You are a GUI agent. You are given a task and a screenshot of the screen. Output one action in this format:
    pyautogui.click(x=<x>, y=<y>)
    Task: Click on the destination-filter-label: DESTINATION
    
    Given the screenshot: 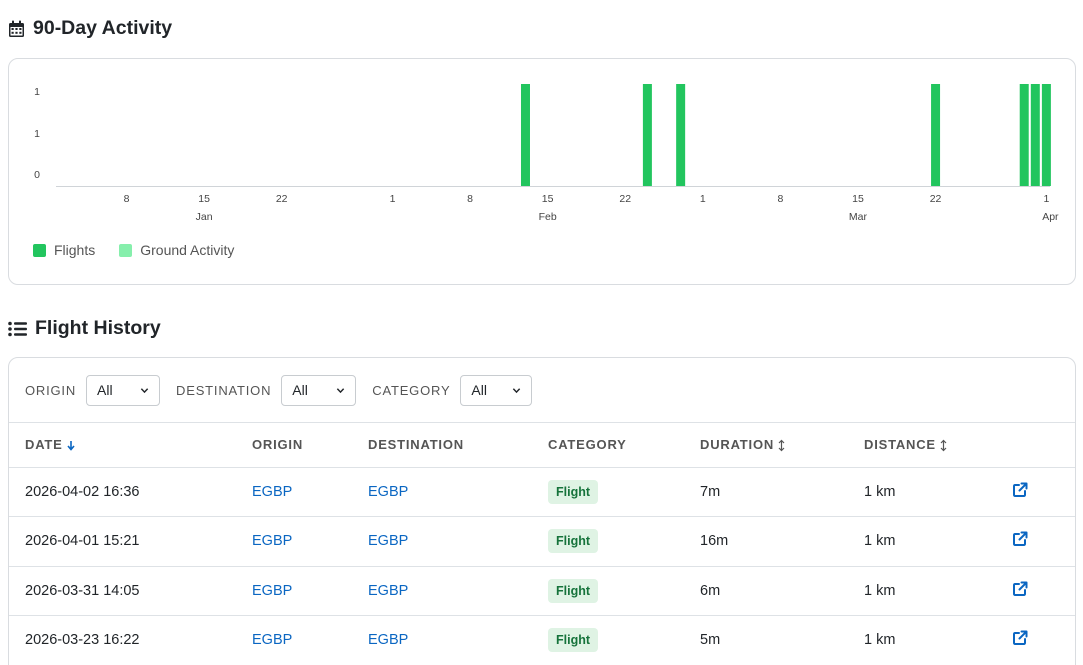 What is the action you would take?
    pyautogui.click(x=224, y=390)
    